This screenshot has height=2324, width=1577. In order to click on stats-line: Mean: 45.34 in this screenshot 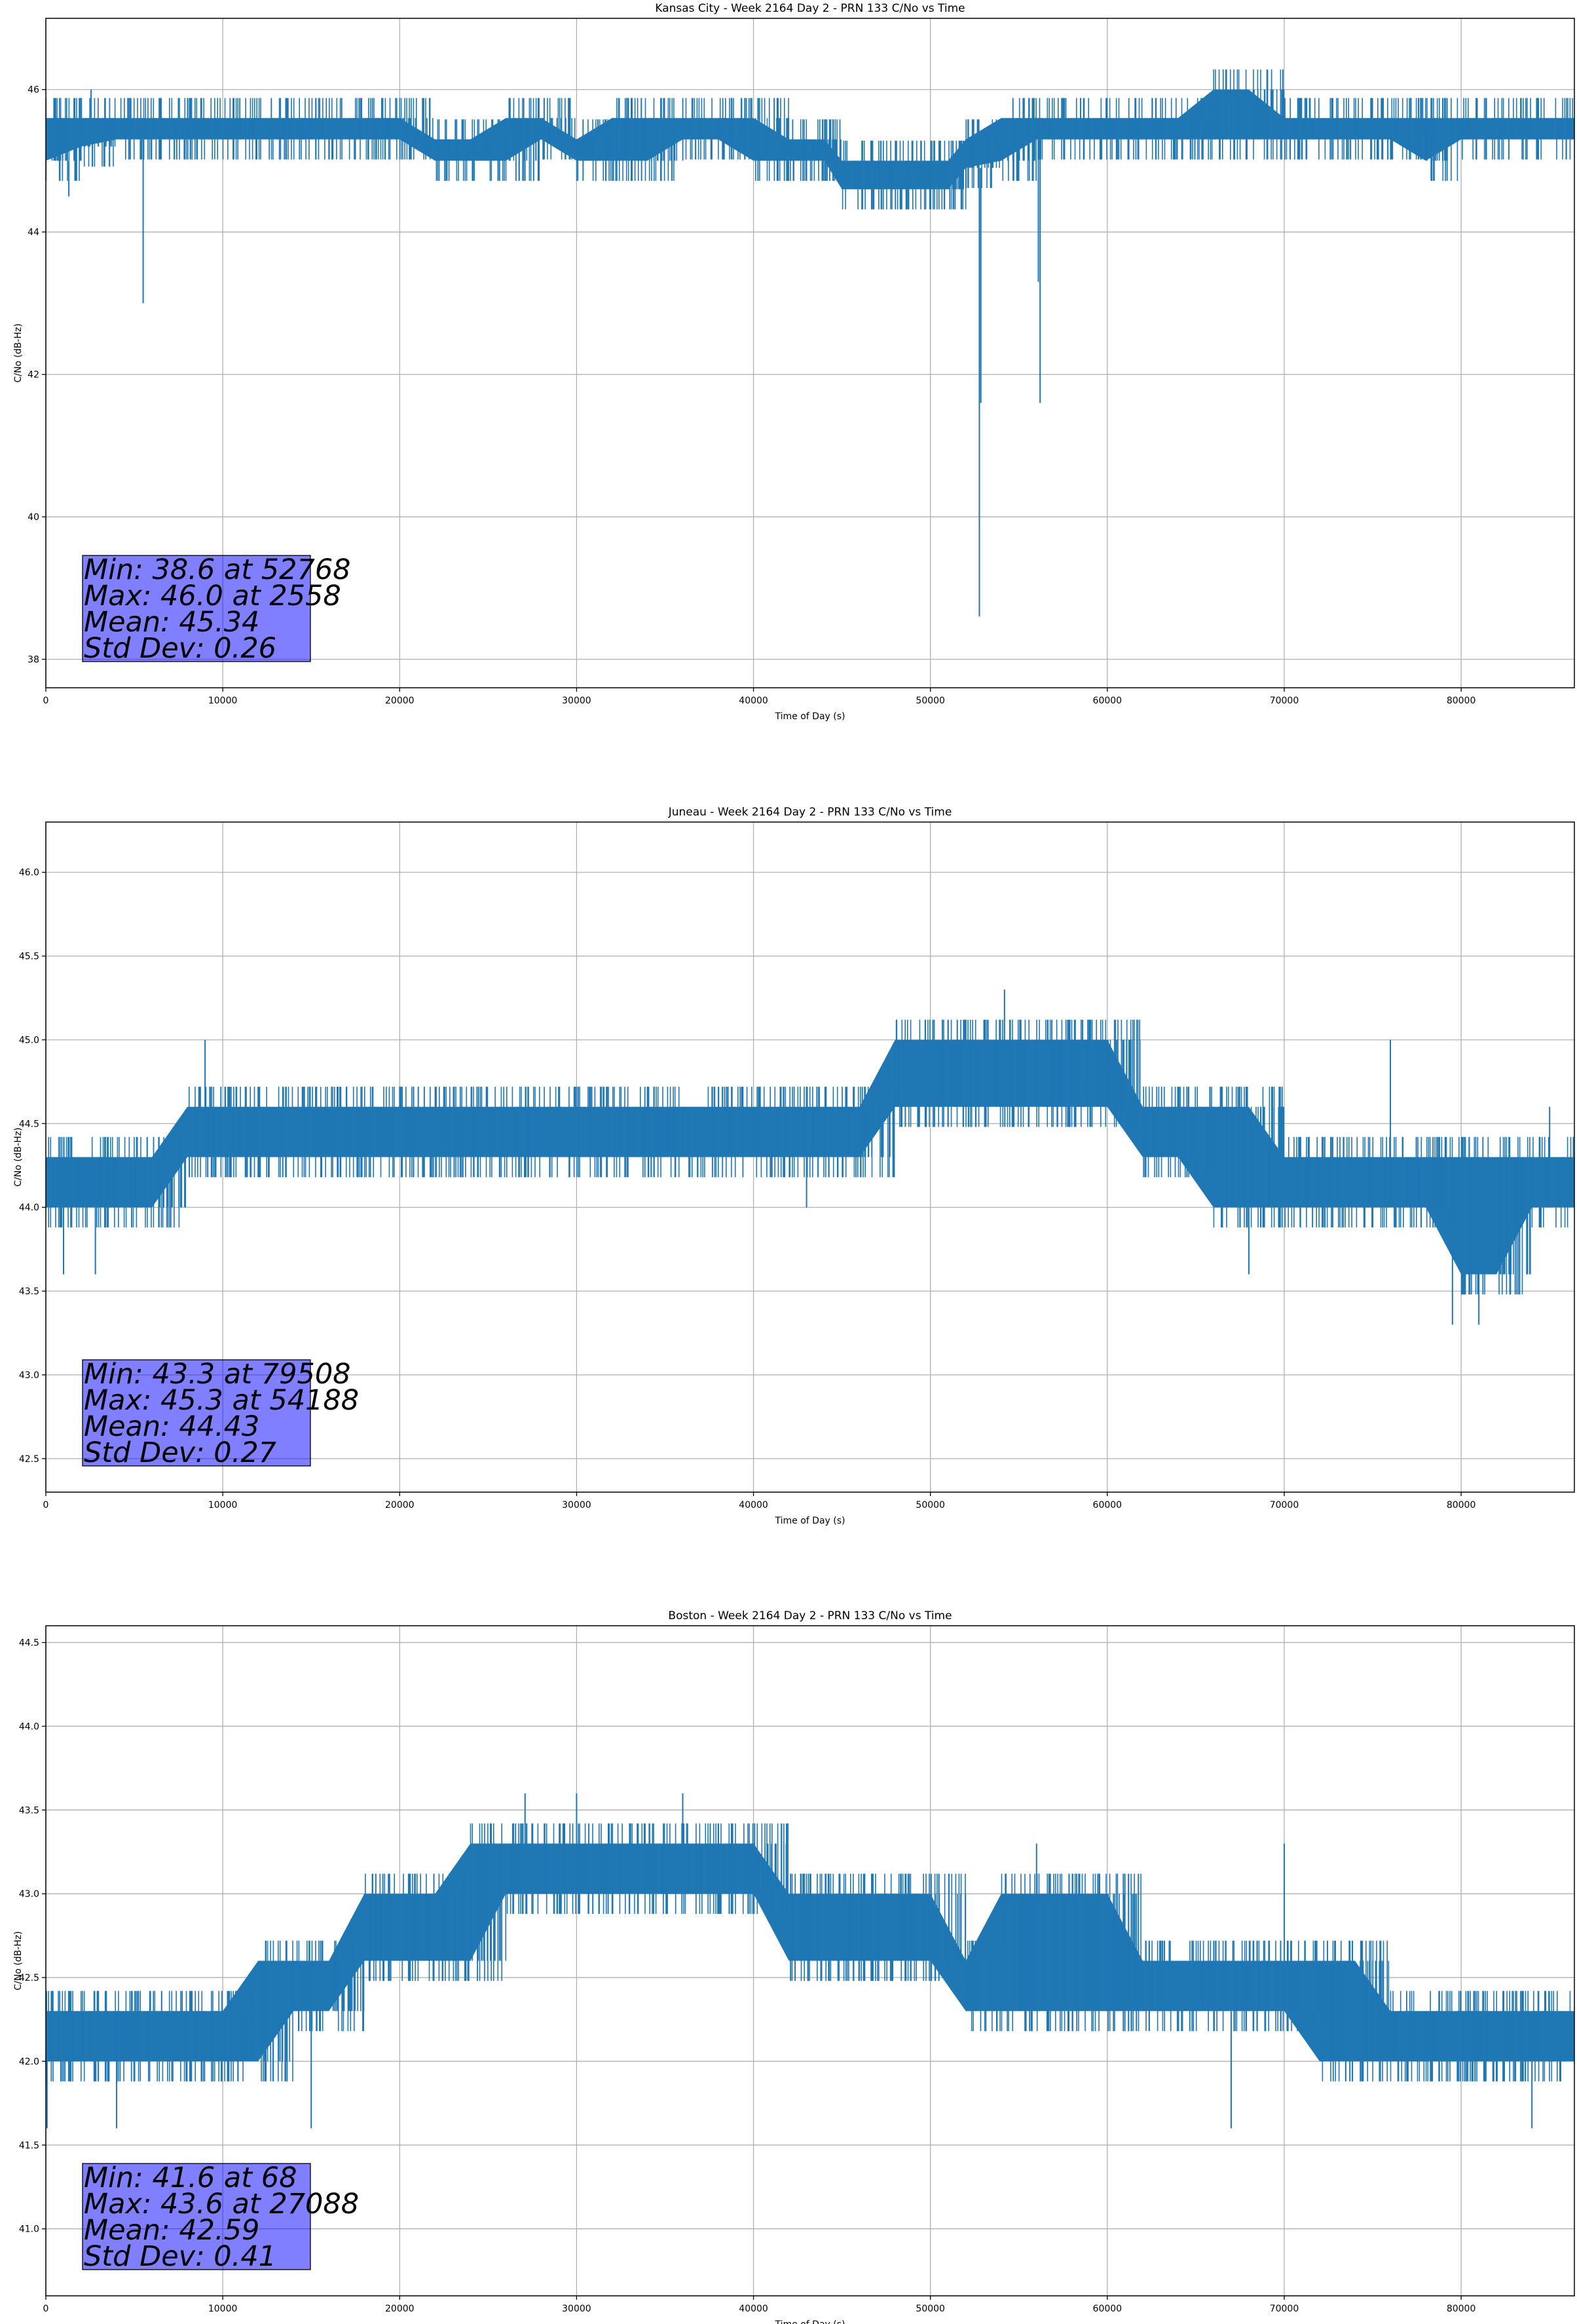, I will do `click(171, 622)`.